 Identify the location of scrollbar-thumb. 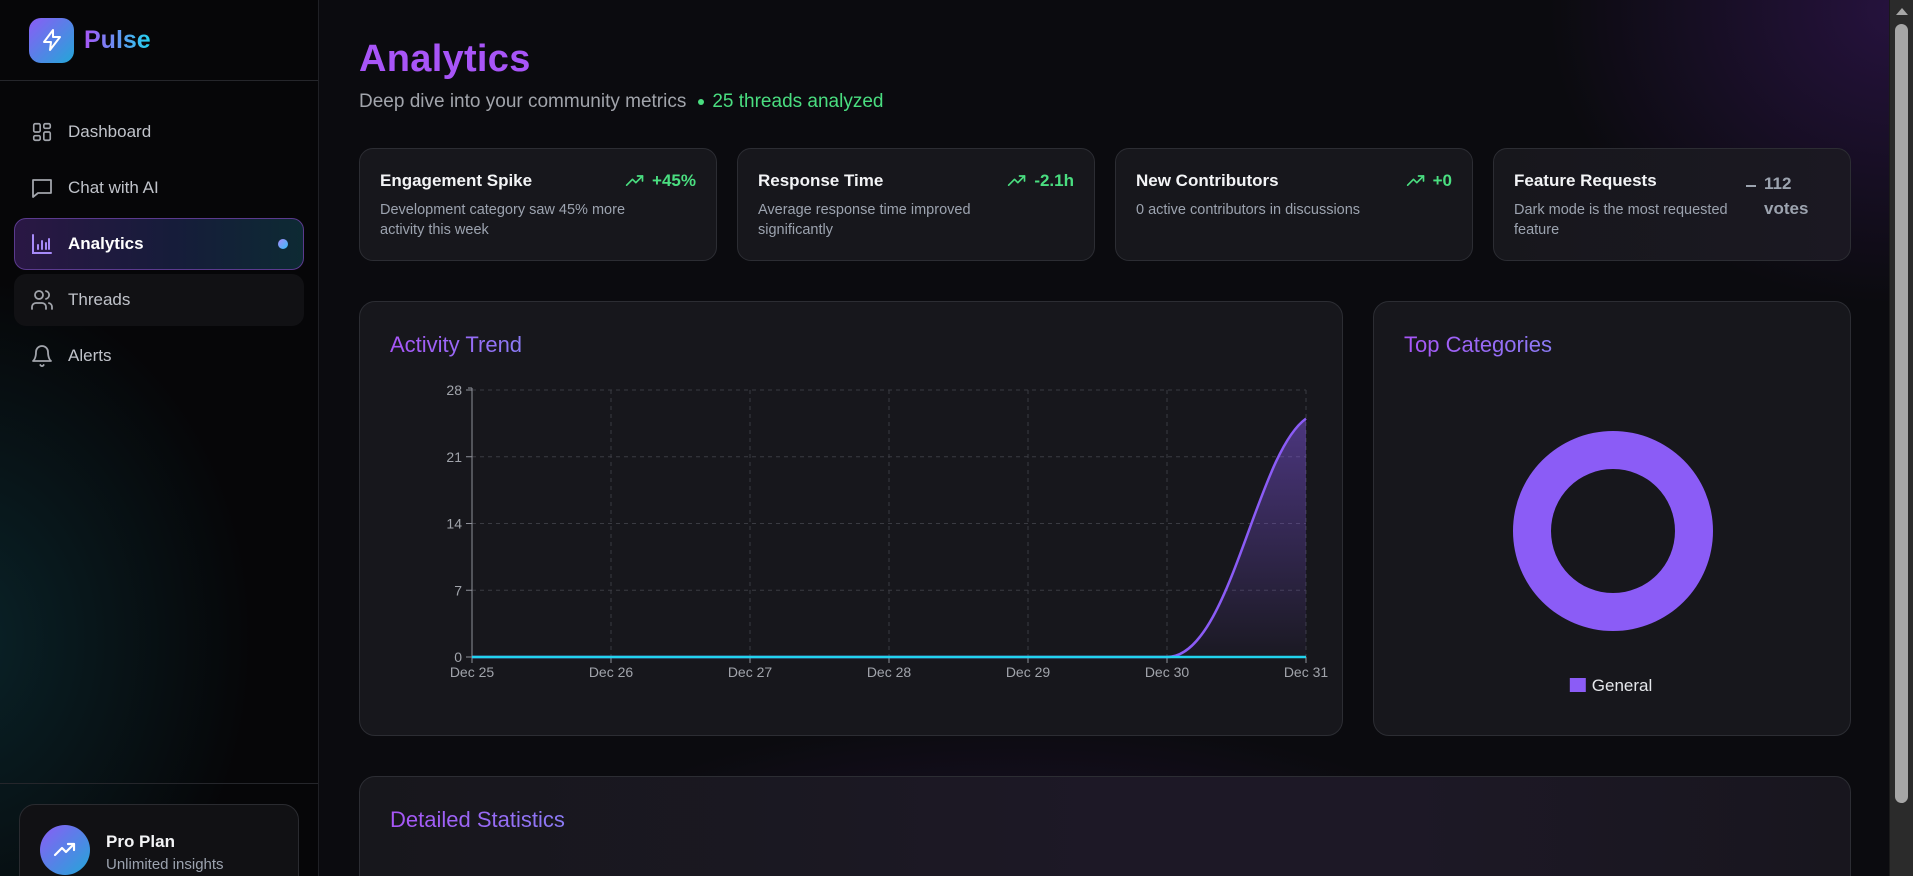
(1901, 413).